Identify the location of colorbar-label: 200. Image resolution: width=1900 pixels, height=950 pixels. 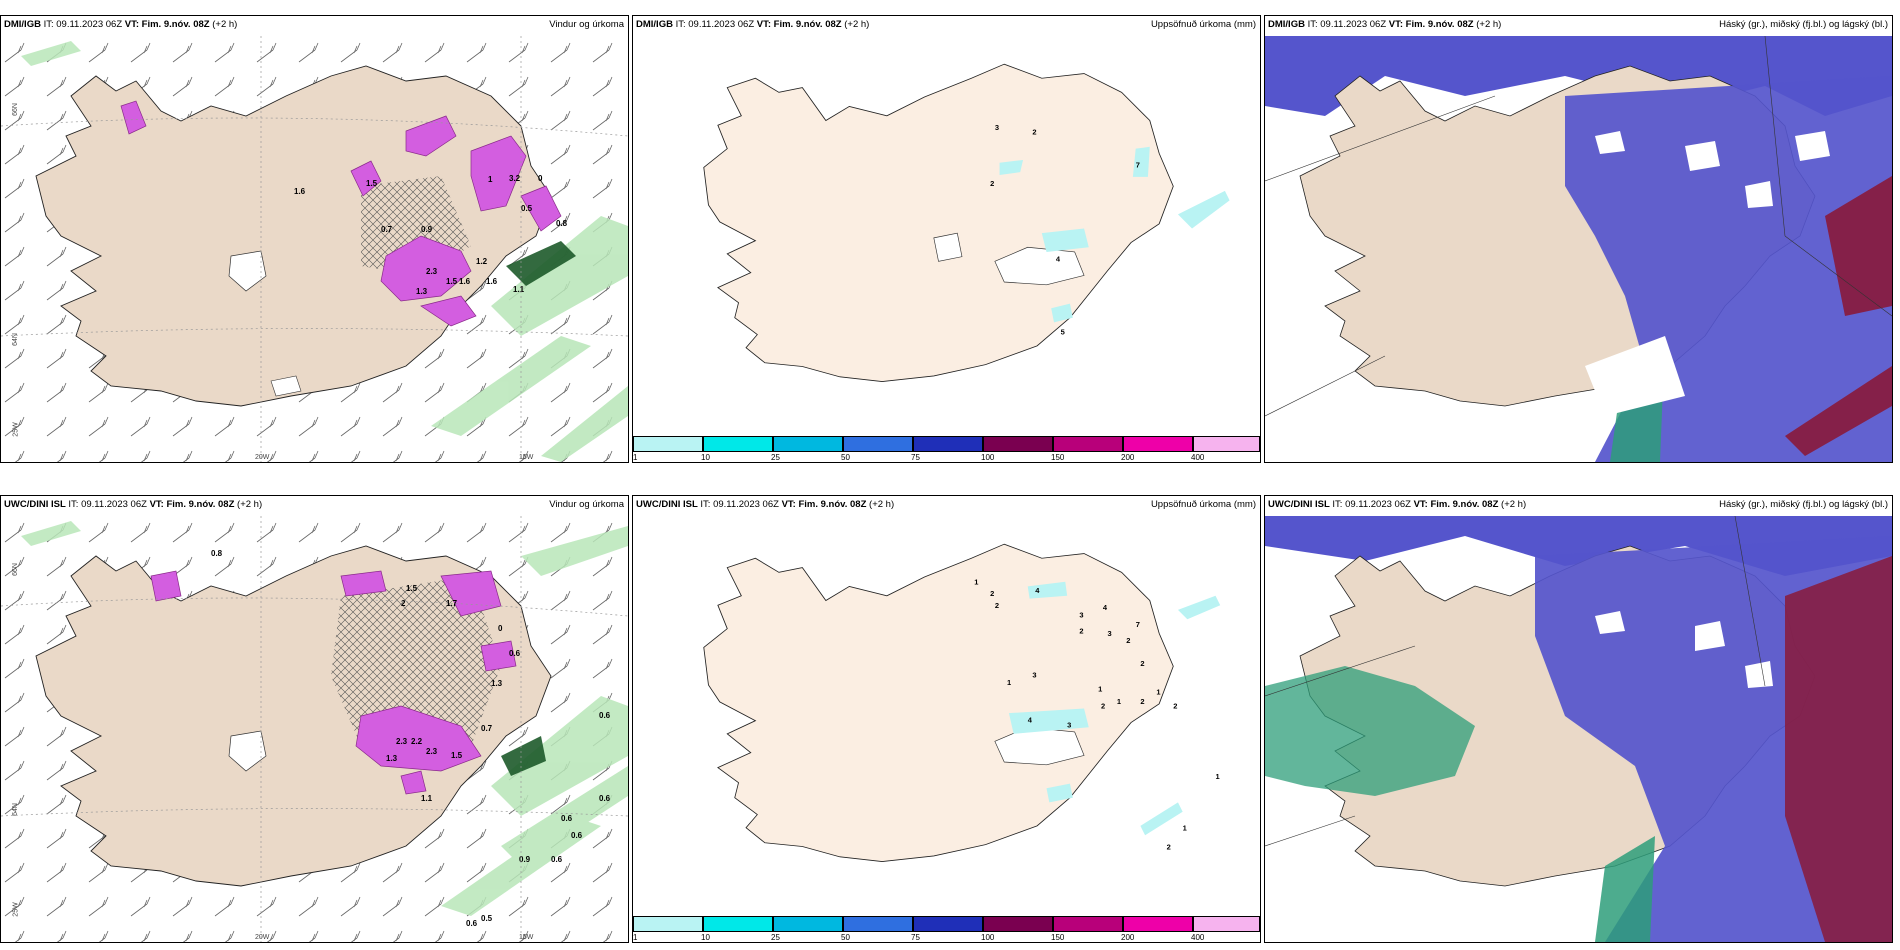
(1128, 457).